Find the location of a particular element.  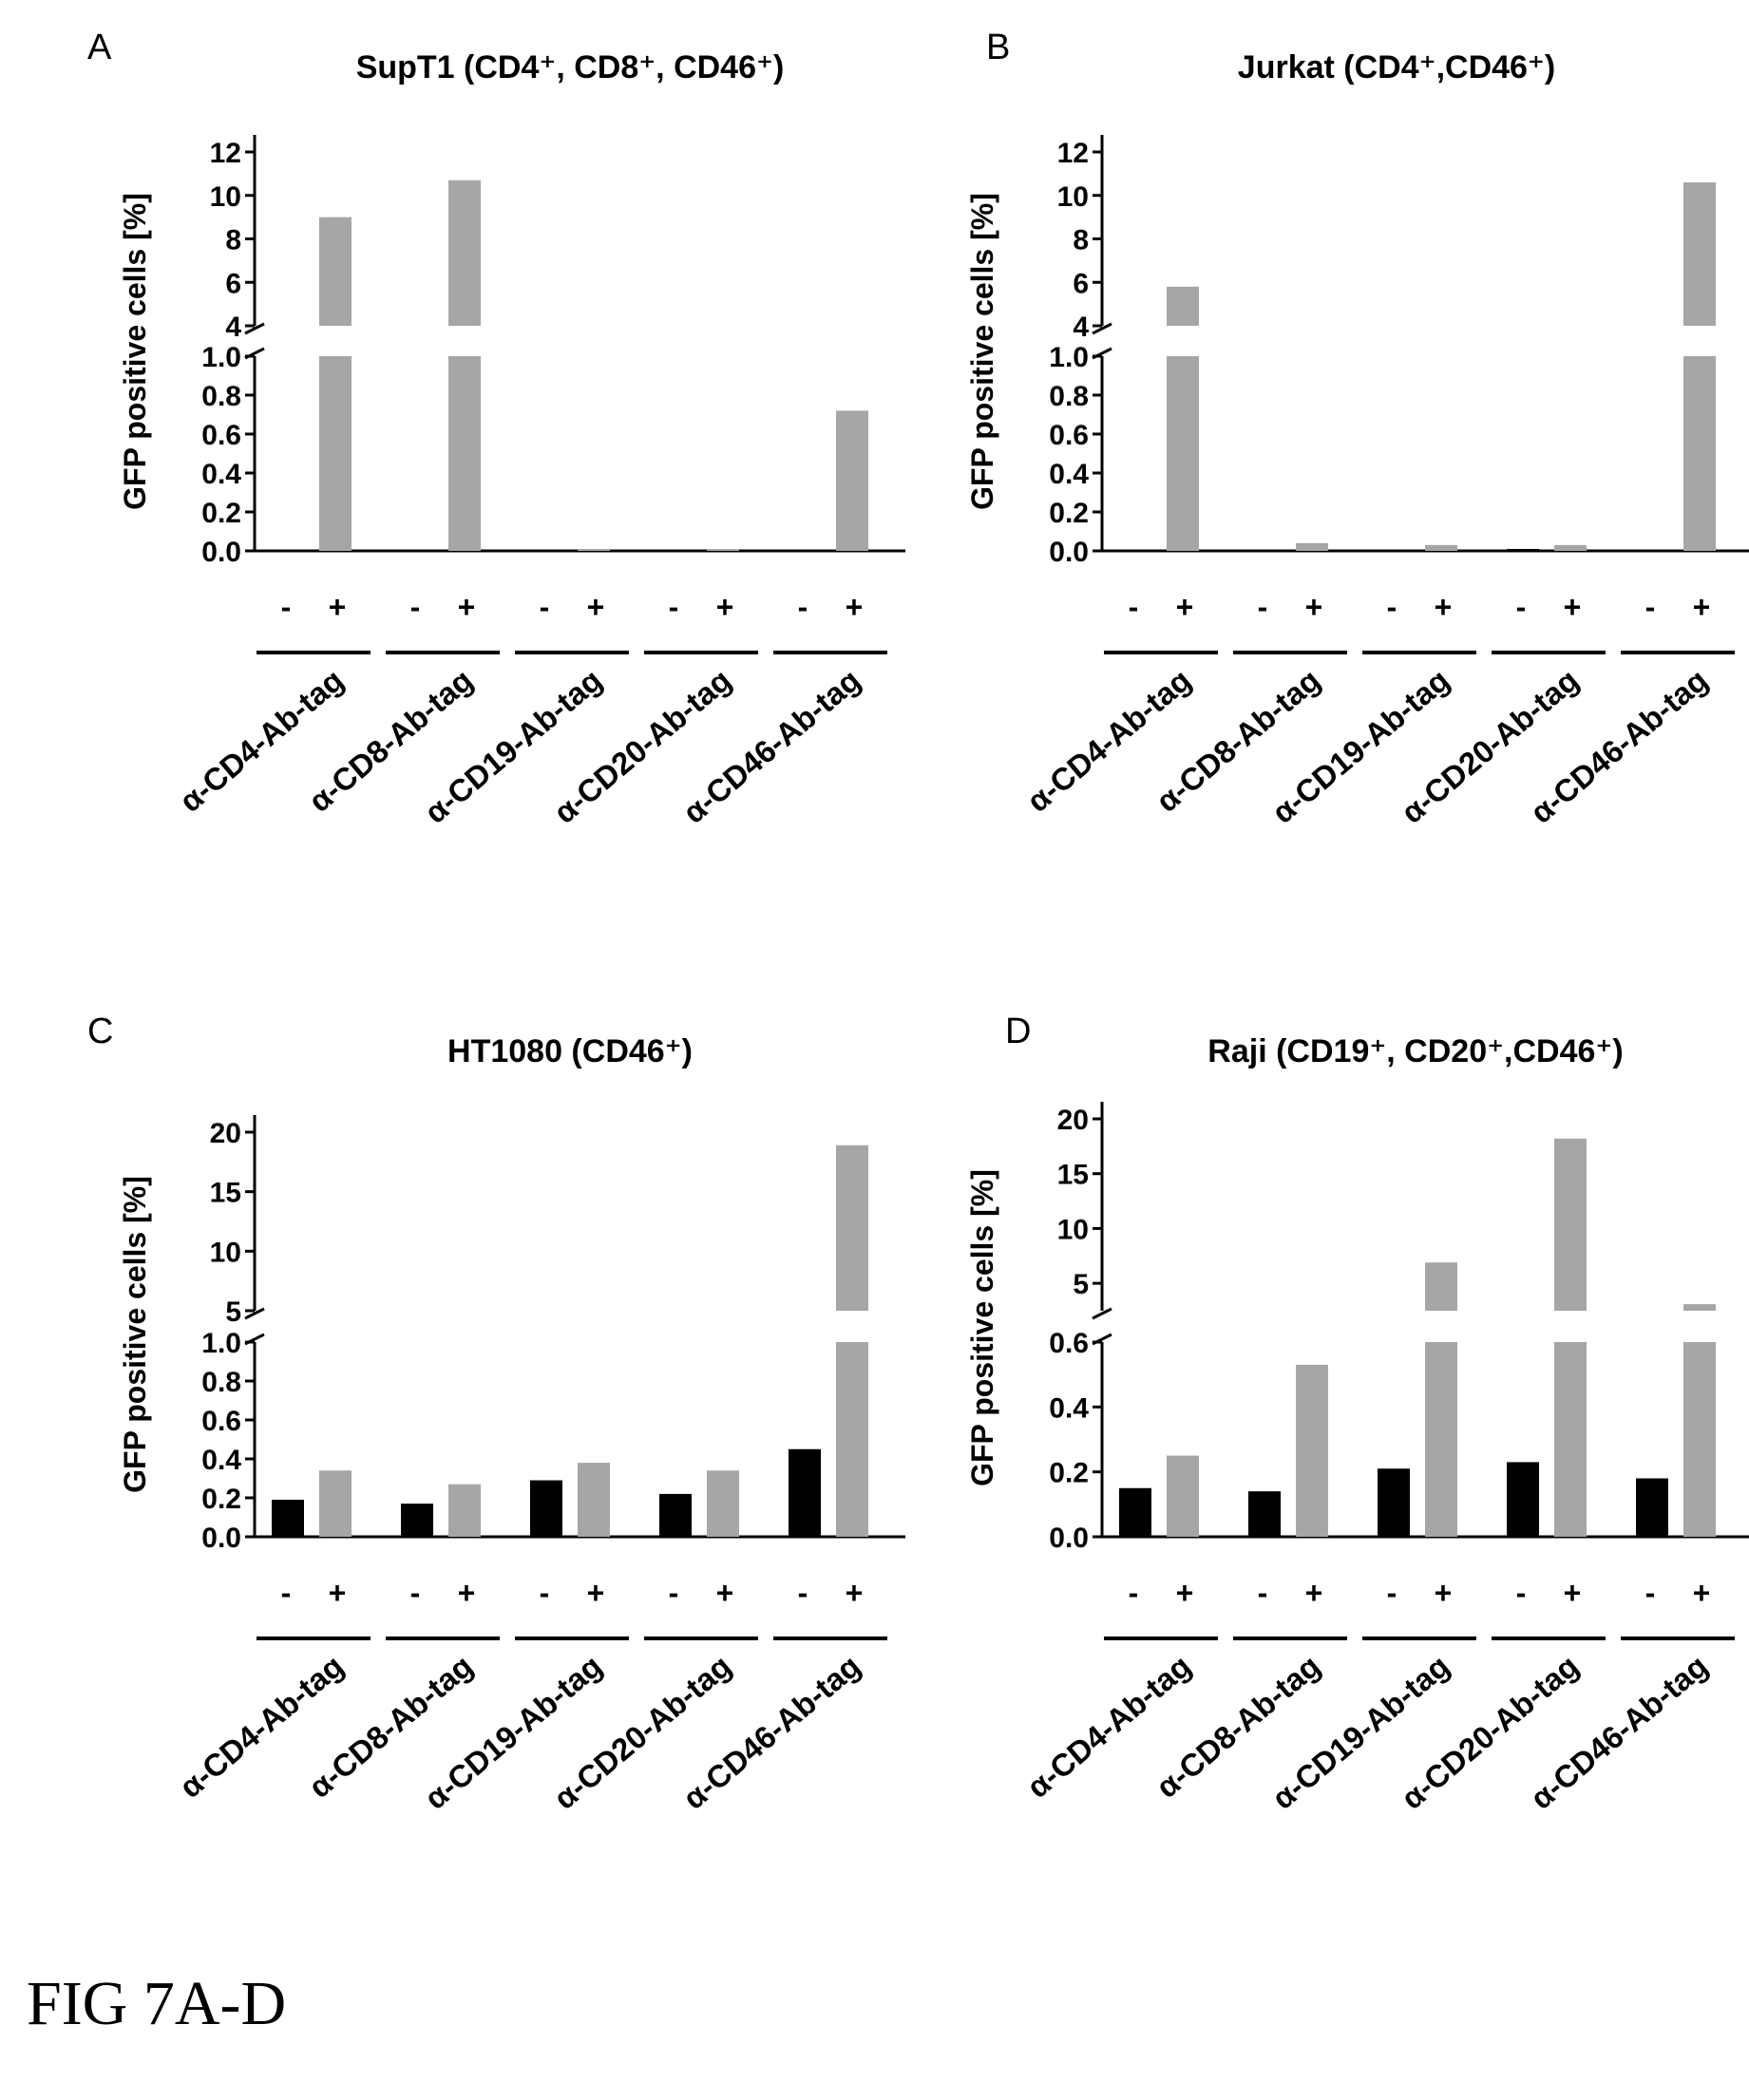

y-tick-label: 15 is located at coordinates (226, 1193).